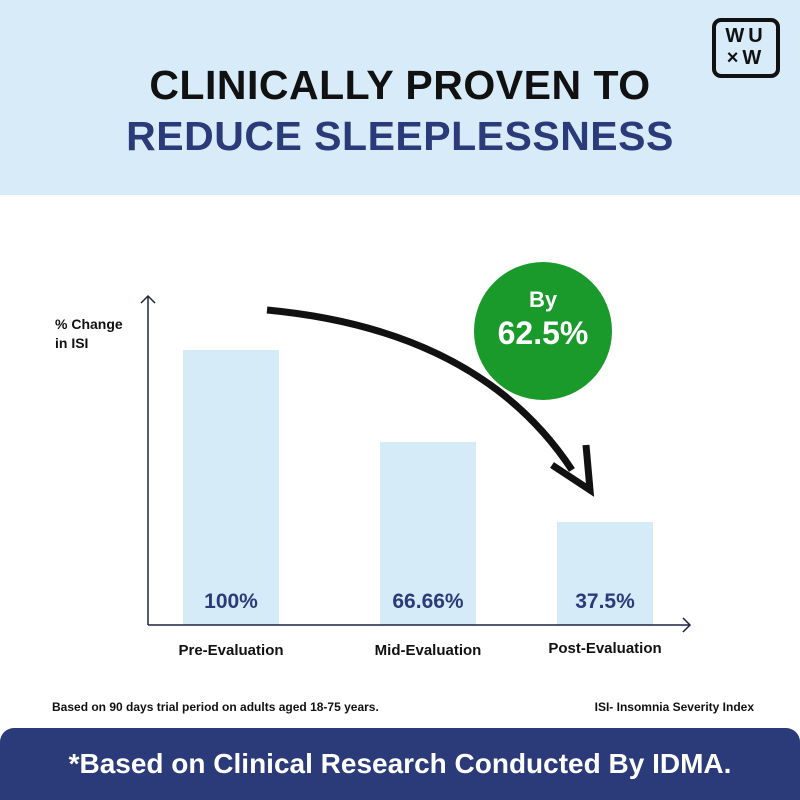 This screenshot has width=800, height=800. What do you see at coordinates (746, 36) in the screenshot?
I see `logo-line-1: WU` at bounding box center [746, 36].